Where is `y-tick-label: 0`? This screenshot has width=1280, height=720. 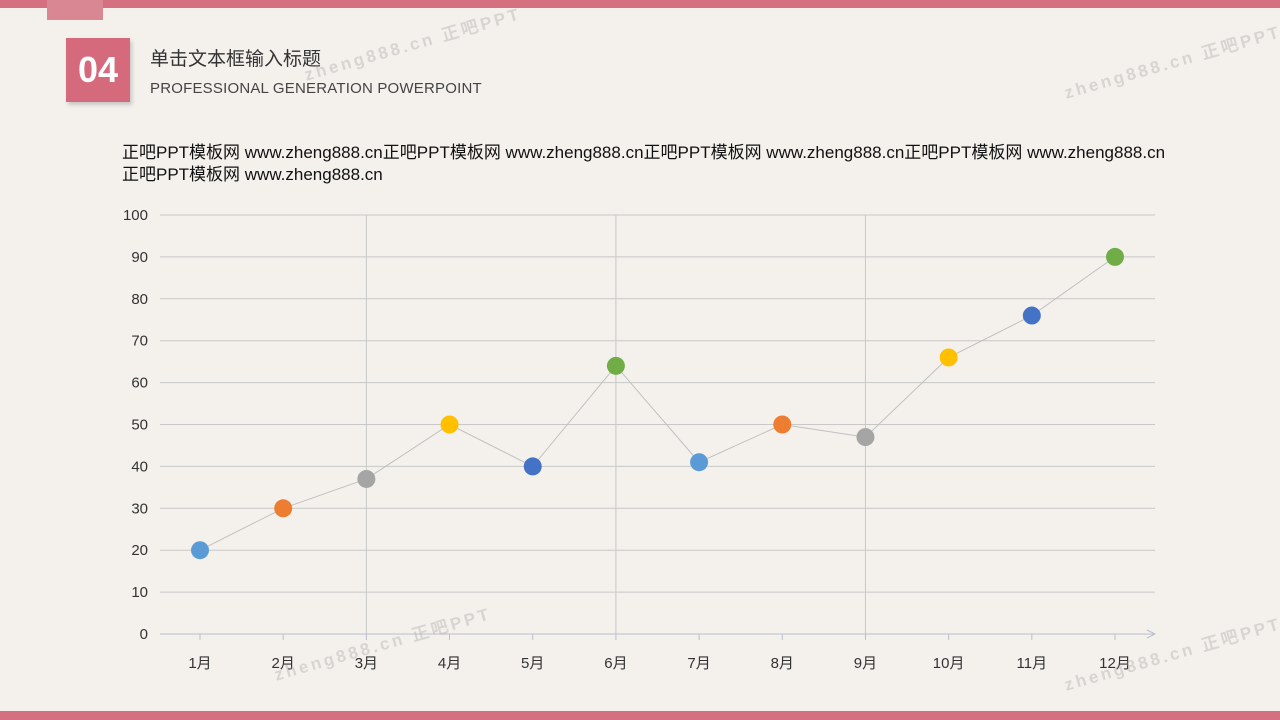 y-tick-label: 0 is located at coordinates (144, 634).